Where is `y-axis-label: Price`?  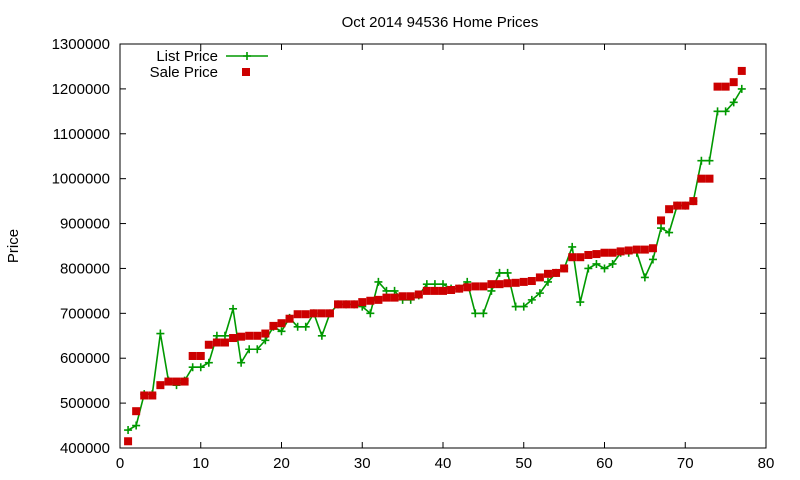
y-axis-label: Price is located at coordinates (13, 246).